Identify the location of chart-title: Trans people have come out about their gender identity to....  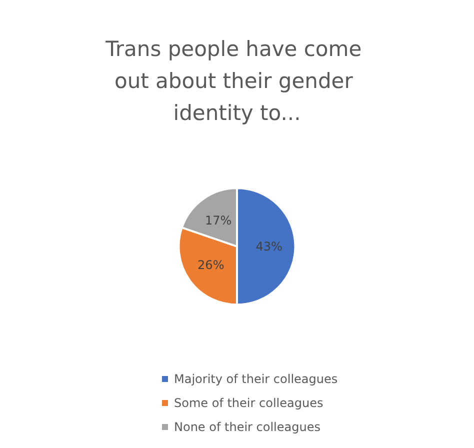
(236, 81).